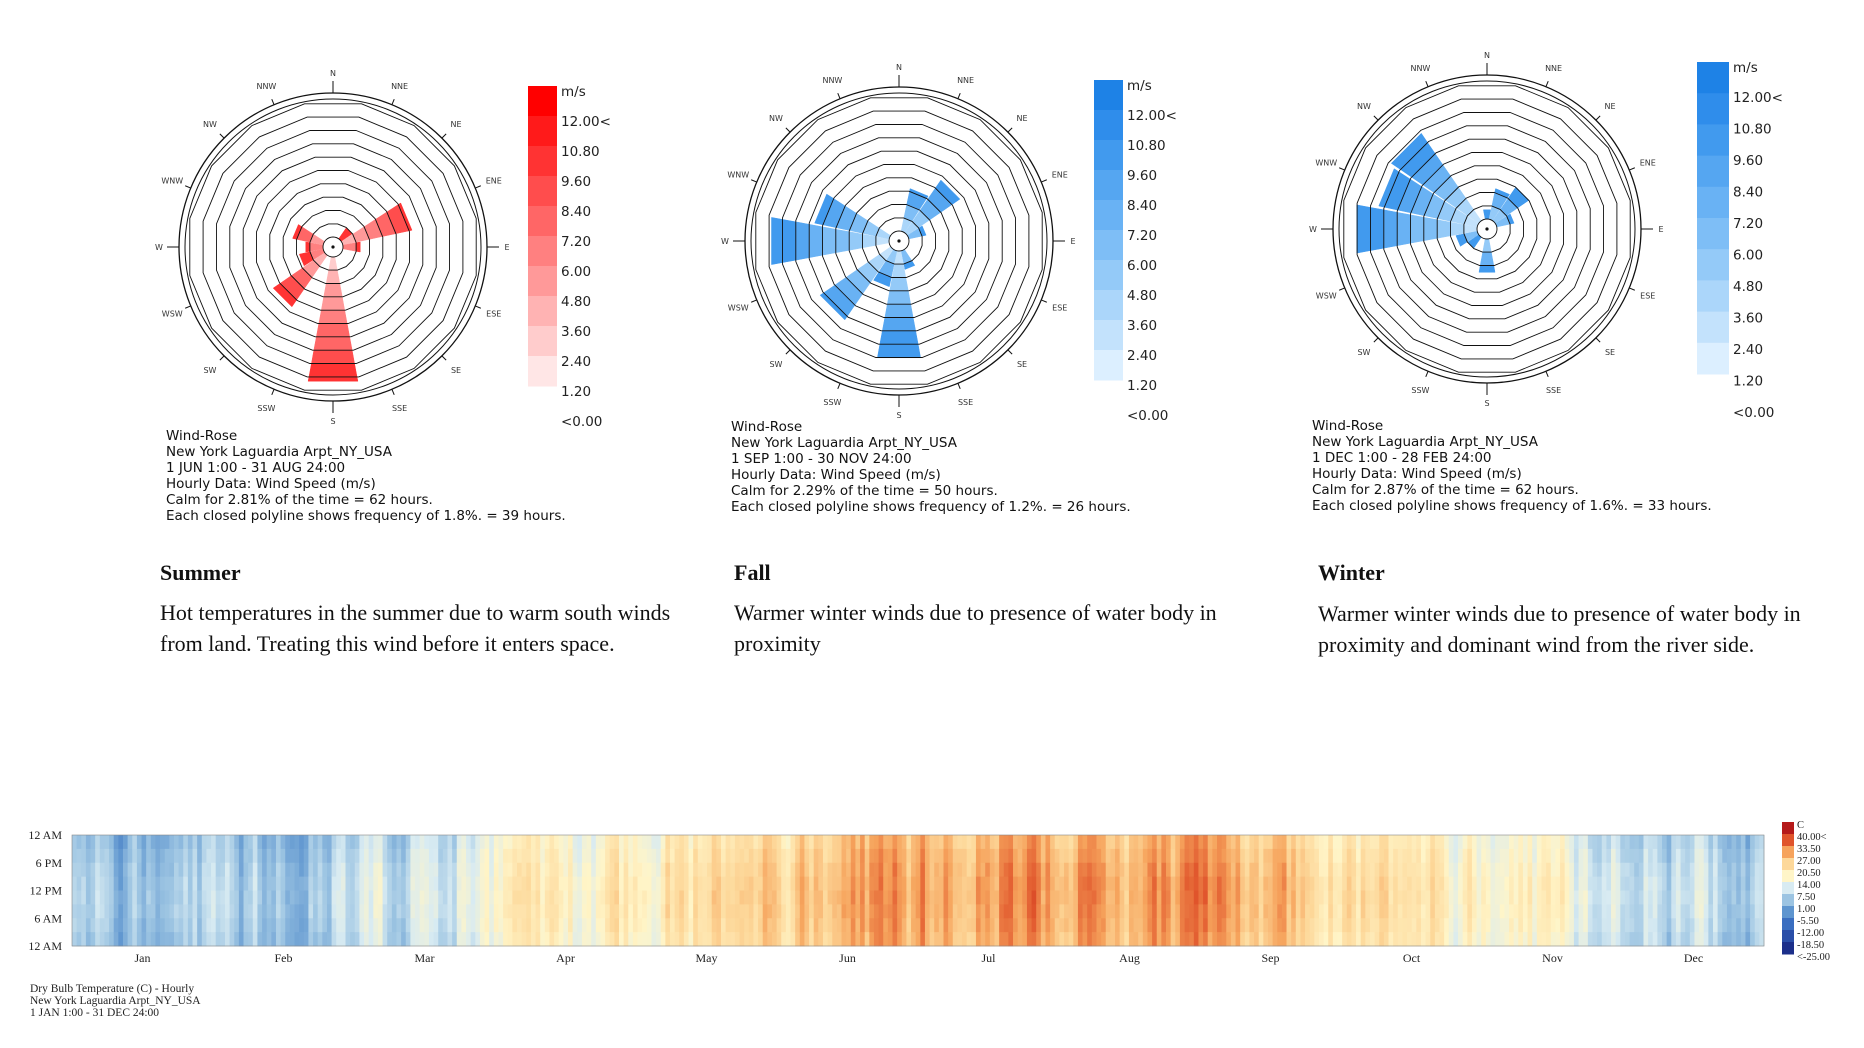 This screenshot has width=1864, height=1048. Describe the element at coordinates (112, 989) in the screenshot. I see `info-line: Dry Bulb Temperature (C) - Hourly` at that location.